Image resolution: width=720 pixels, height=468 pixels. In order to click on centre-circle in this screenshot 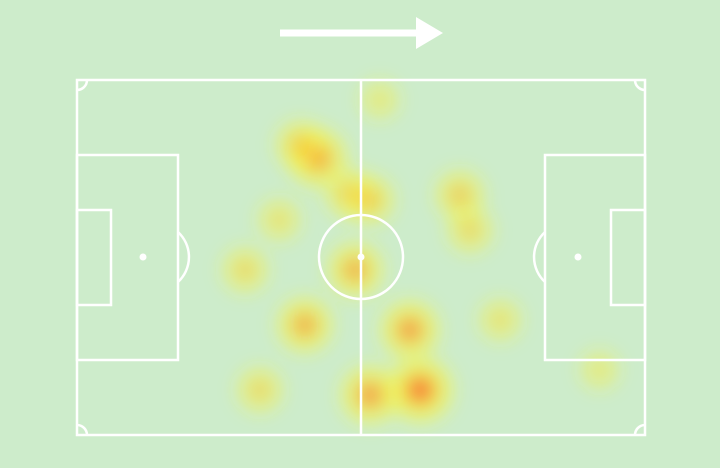, I will do `click(361, 257)`.